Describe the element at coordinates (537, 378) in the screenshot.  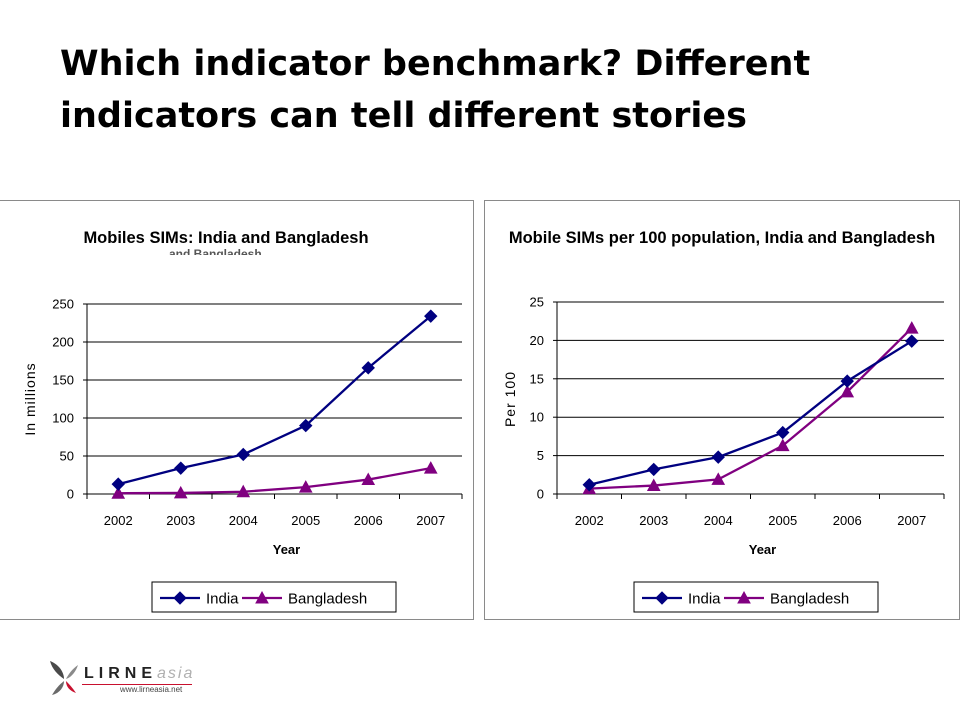
I see `y-tick-label: 15` at that location.